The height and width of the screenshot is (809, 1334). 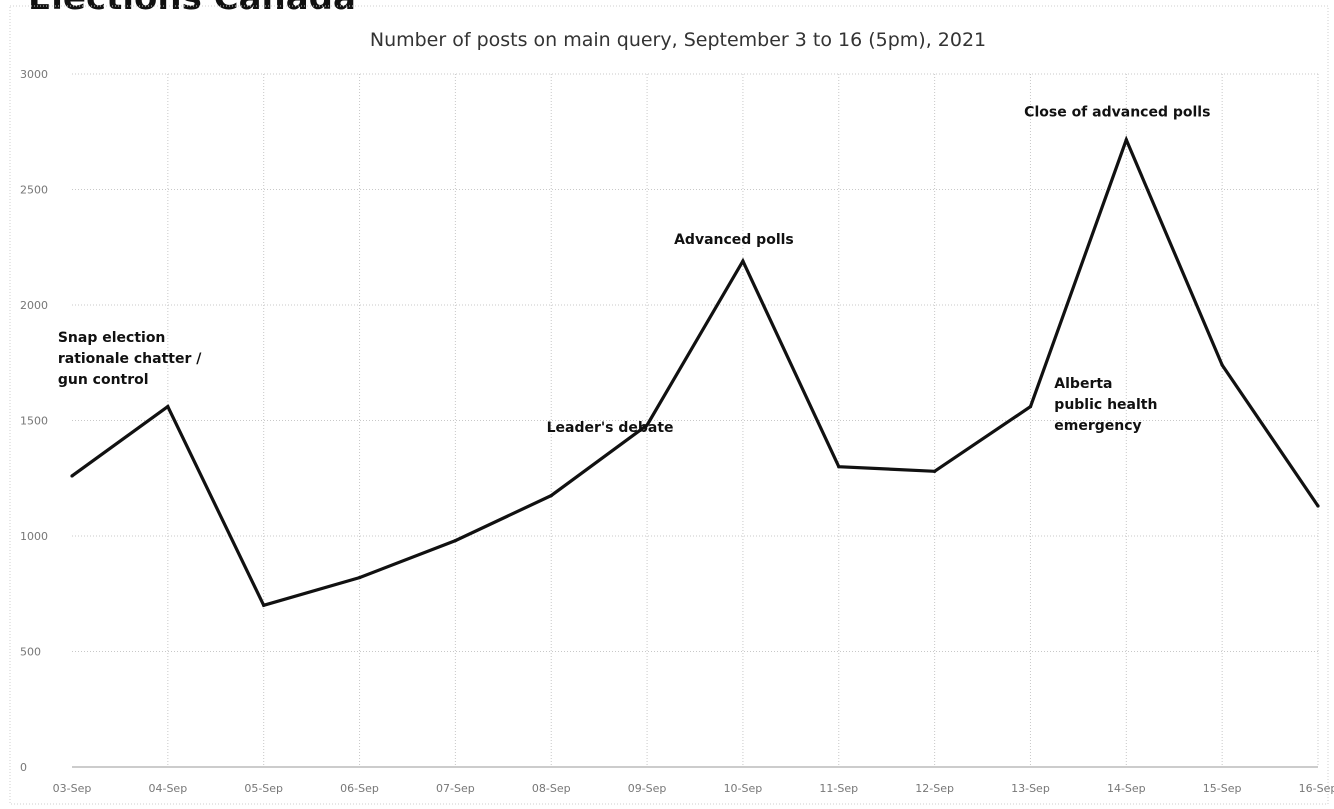 I want to click on annotation: Leader's debate, so click(x=610, y=428).